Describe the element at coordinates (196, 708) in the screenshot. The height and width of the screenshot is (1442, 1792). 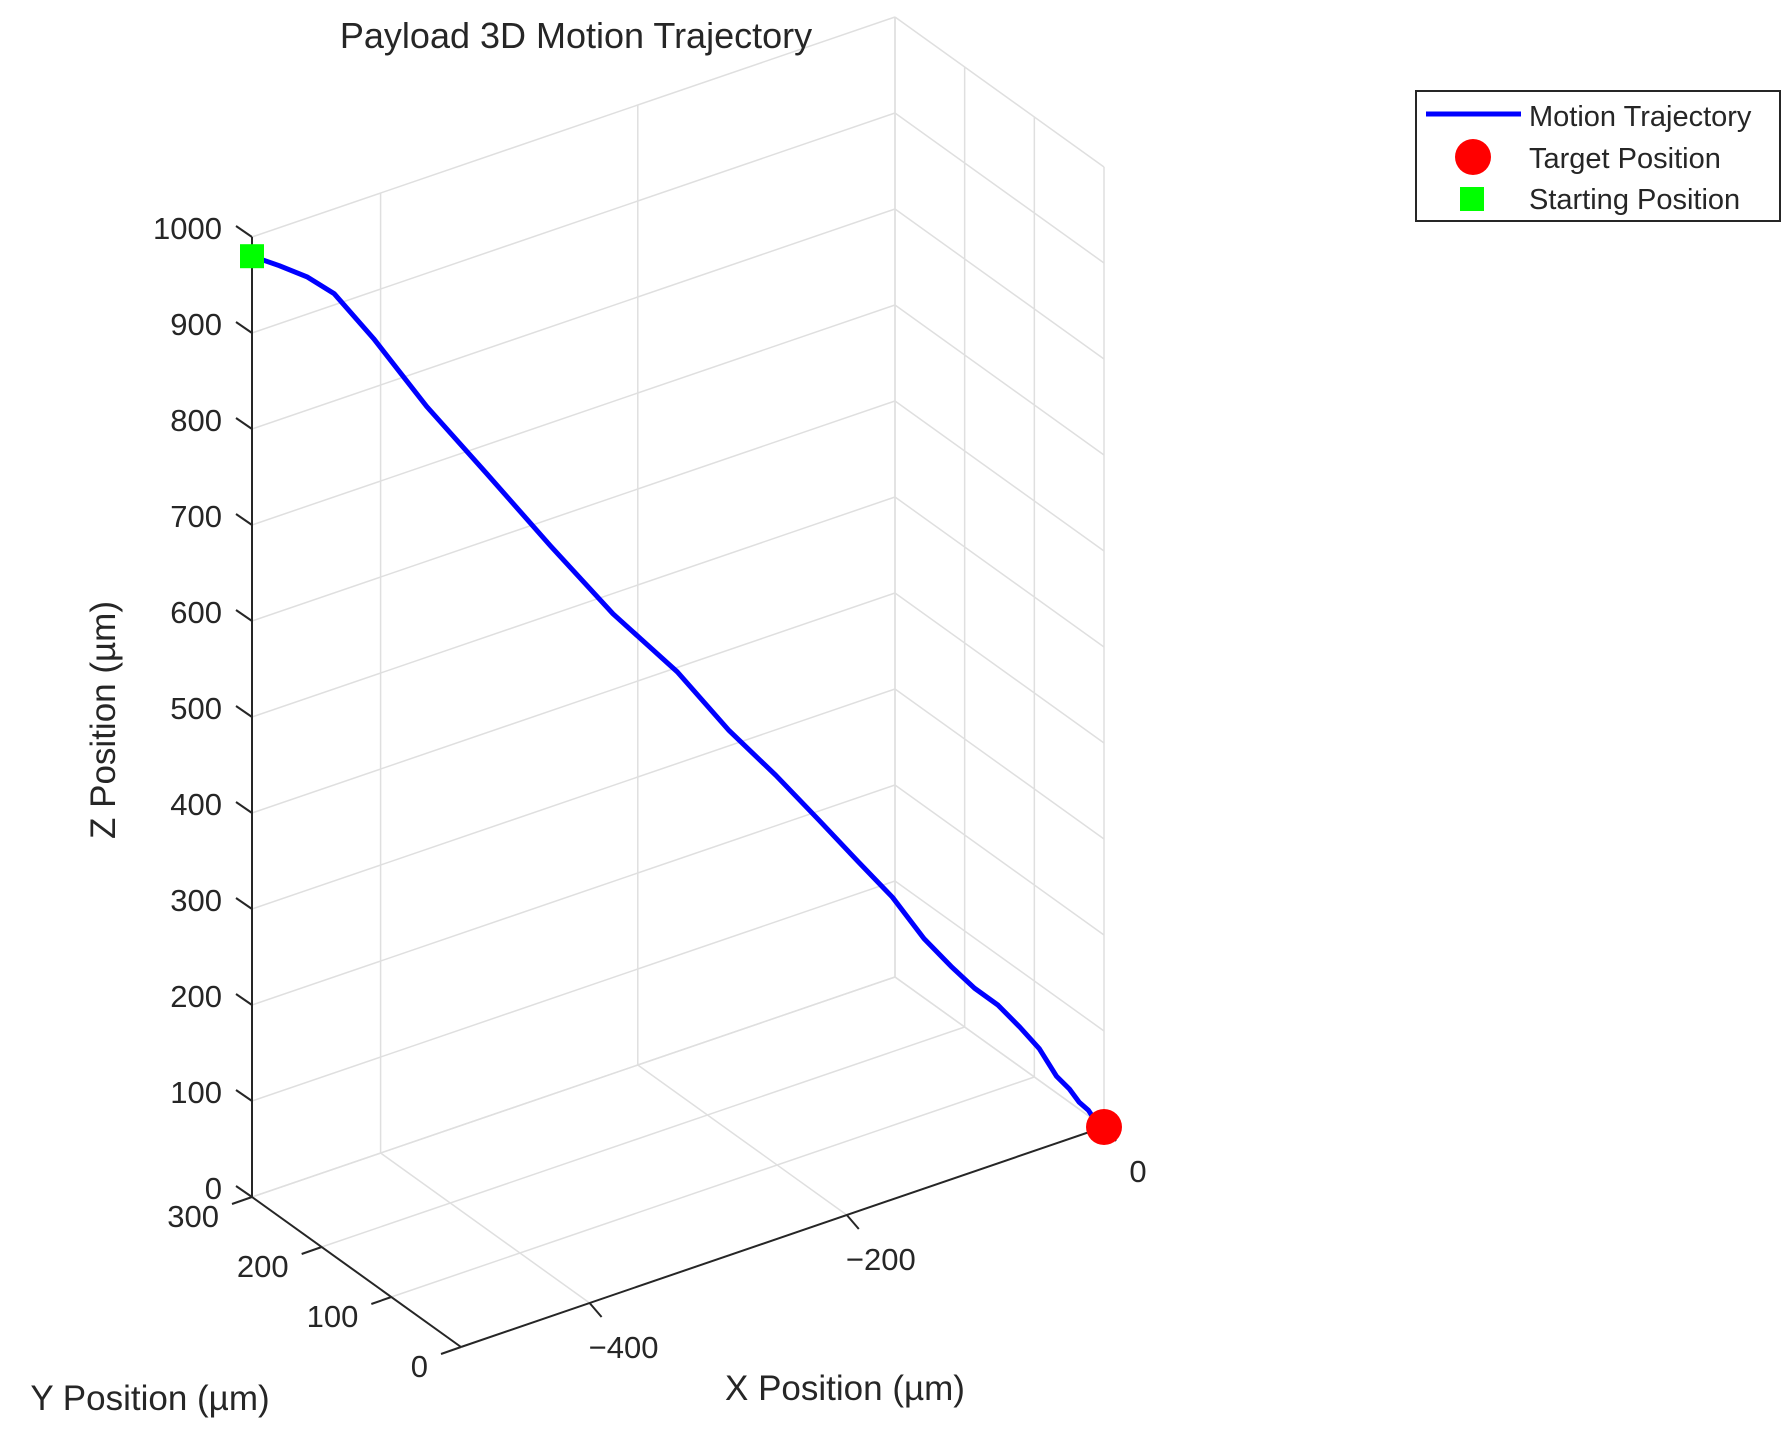
I see `z-tick-label: 500` at that location.